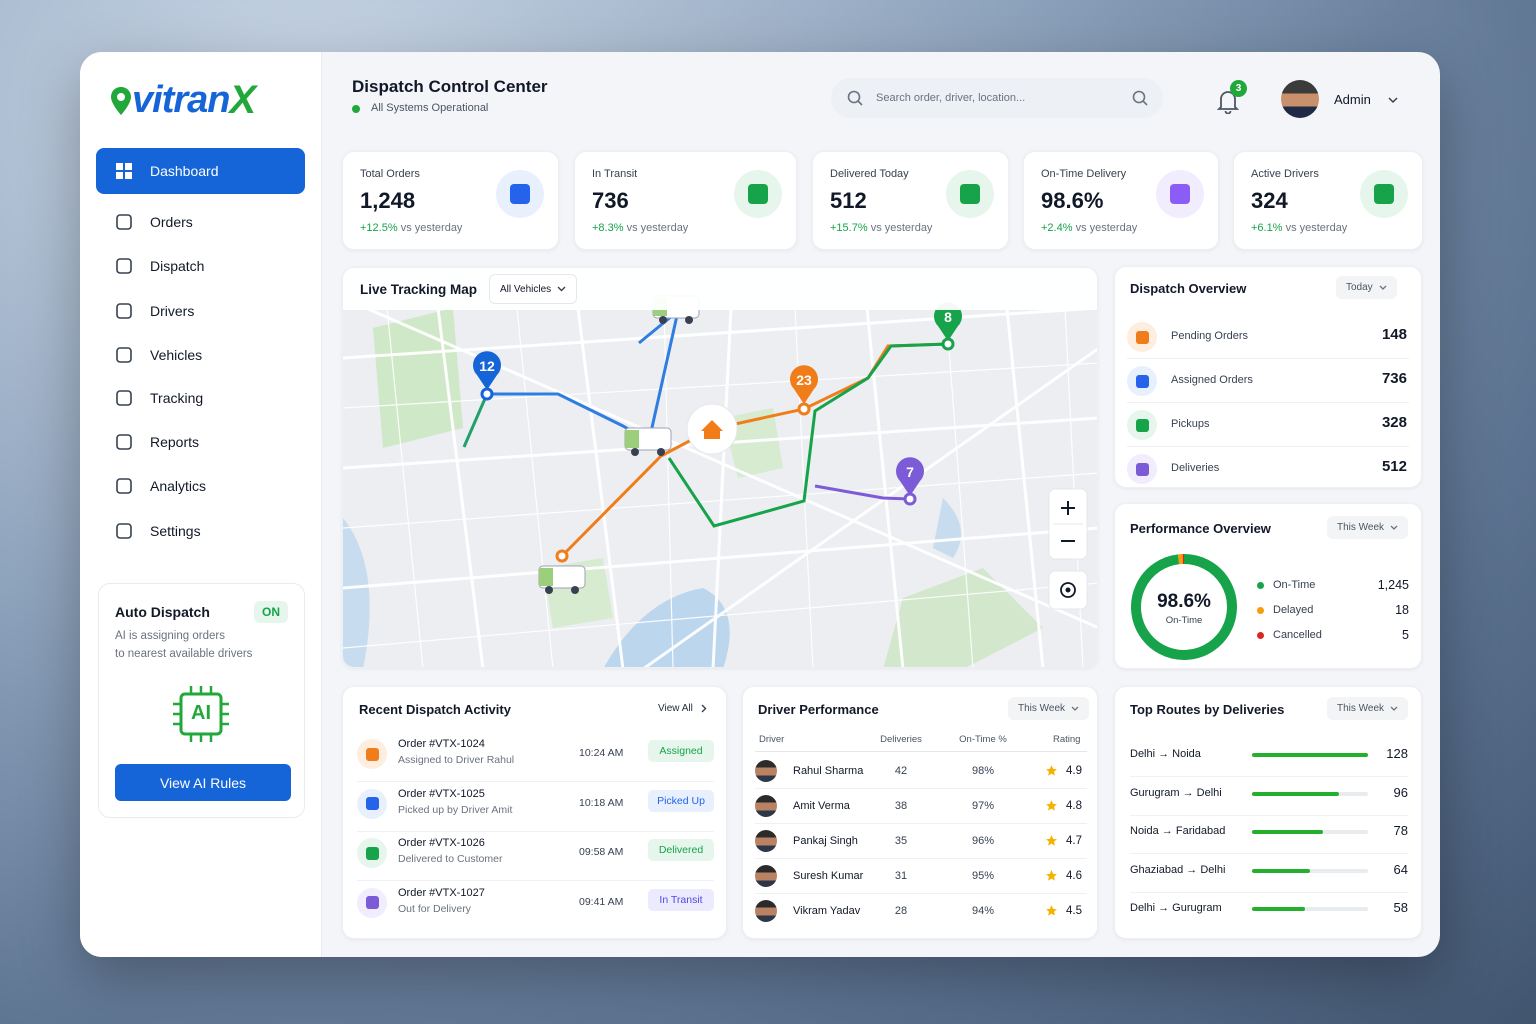  Describe the element at coordinates (901, 876) in the screenshot. I see `deliveries: 31` at that location.